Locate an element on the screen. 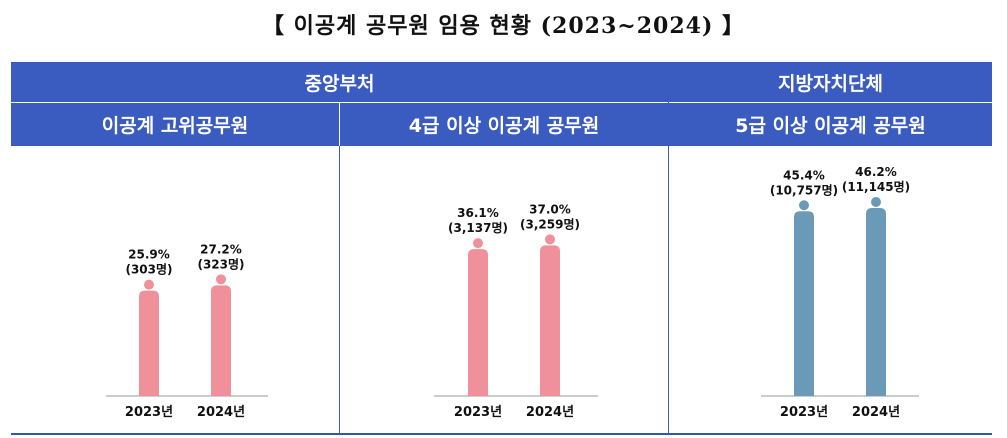 The height and width of the screenshot is (438, 1007). panel-header-grade4: 4급 이상 이공계 공무원 is located at coordinates (504, 124).